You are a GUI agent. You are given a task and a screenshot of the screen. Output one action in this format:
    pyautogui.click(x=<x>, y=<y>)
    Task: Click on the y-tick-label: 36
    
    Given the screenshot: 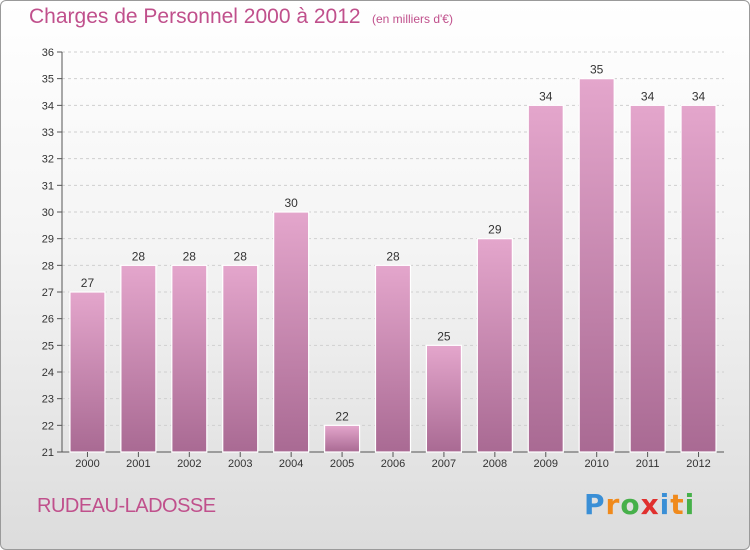 What is the action you would take?
    pyautogui.click(x=48, y=53)
    